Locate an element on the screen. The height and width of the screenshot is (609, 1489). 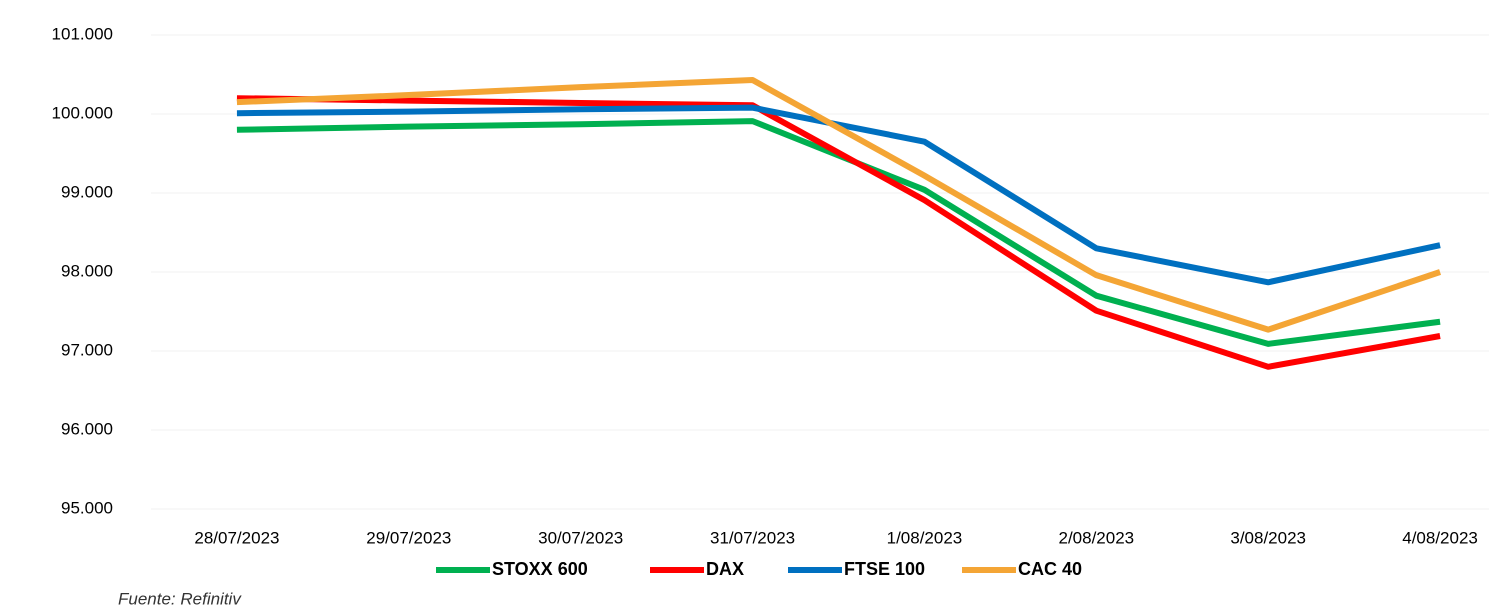
y-tick-label: 101.000 is located at coordinates (82, 33).